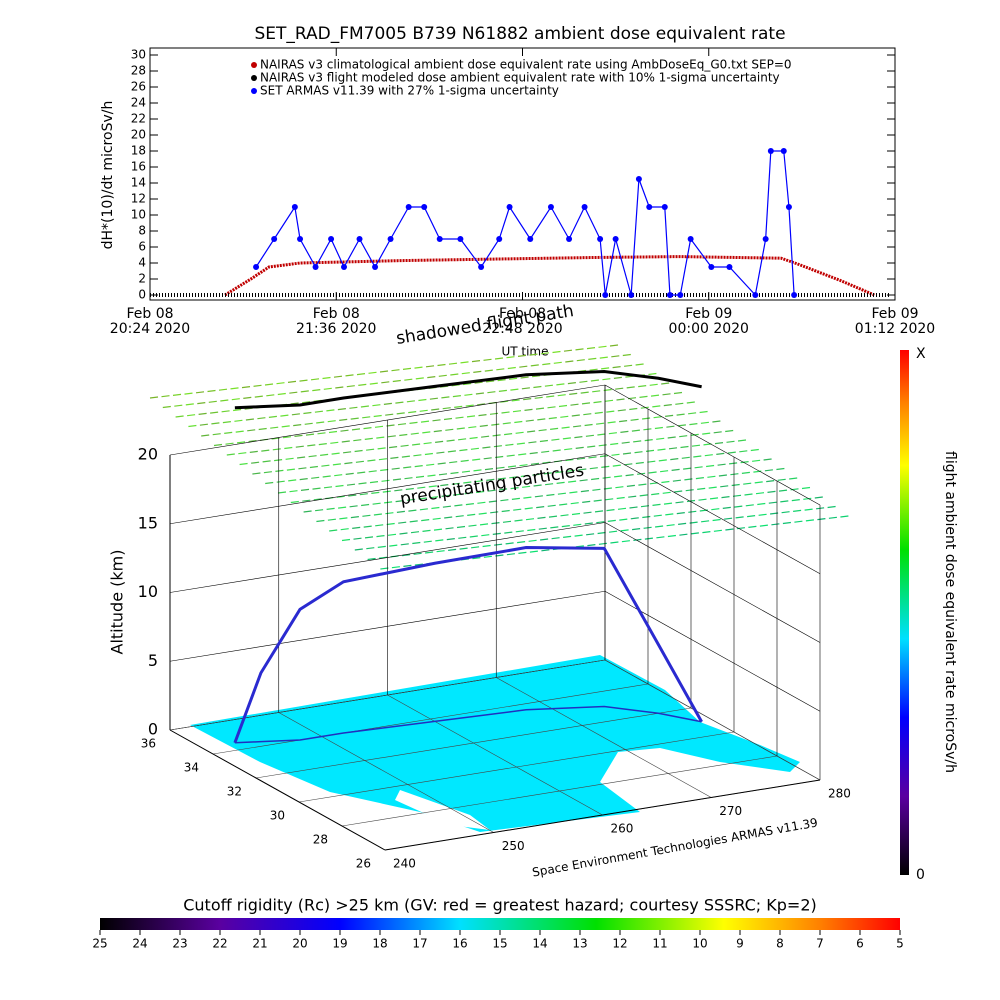 The height and width of the screenshot is (1000, 1000). What do you see at coordinates (894, 314) in the screenshot?
I see `x-tick-label: Feb 09` at bounding box center [894, 314].